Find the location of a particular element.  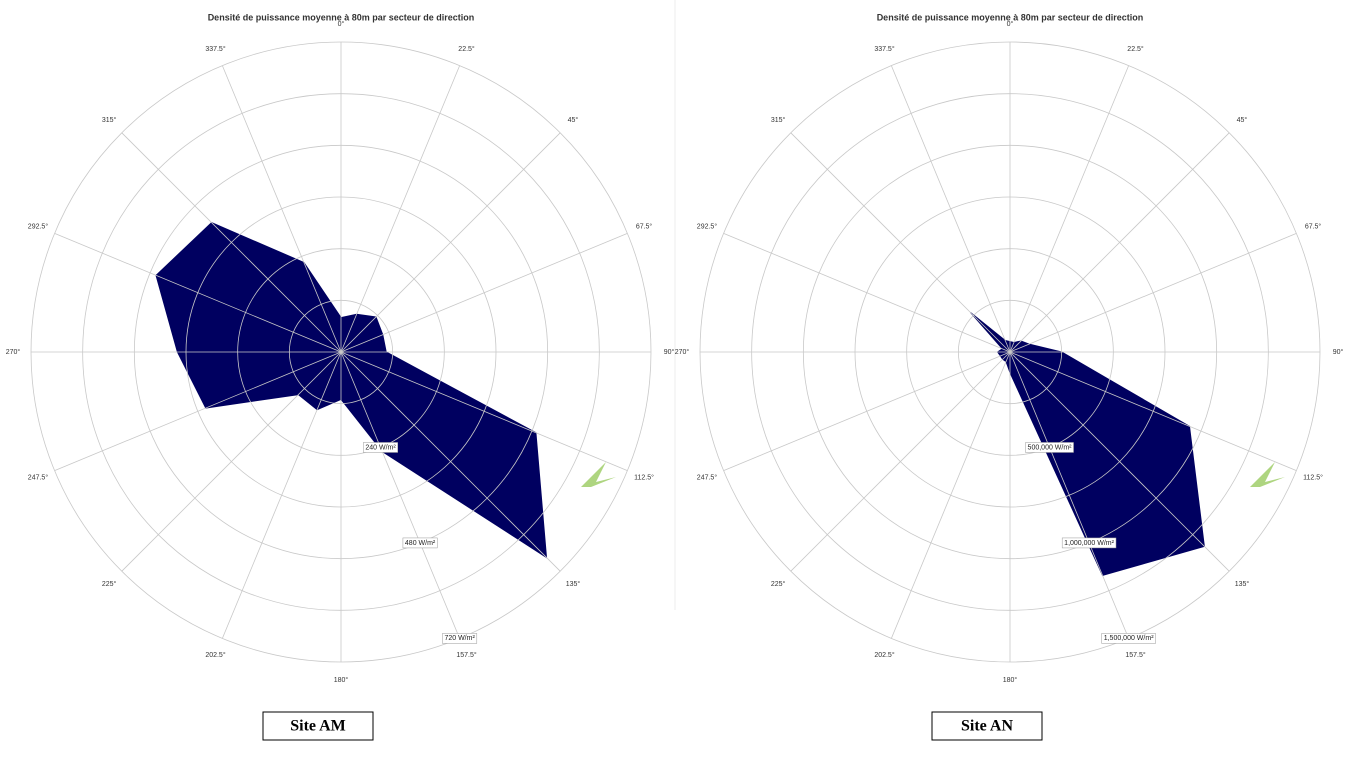

caption: Site AM is located at coordinates (318, 726).